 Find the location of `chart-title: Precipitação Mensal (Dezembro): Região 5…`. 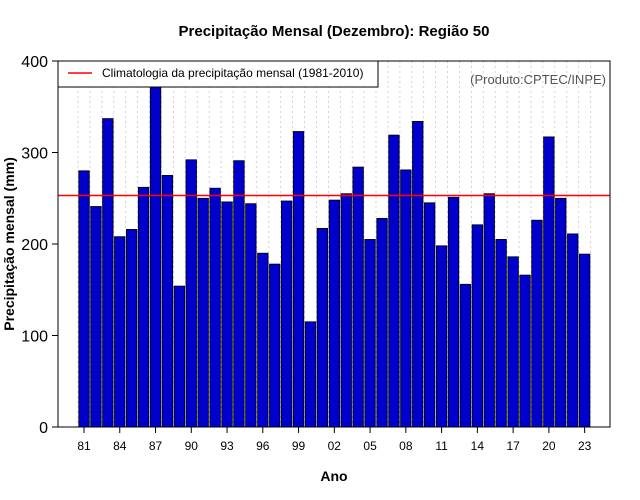

chart-title: Precipitação Mensal (Dezembro): Região 5… is located at coordinates (334, 31).